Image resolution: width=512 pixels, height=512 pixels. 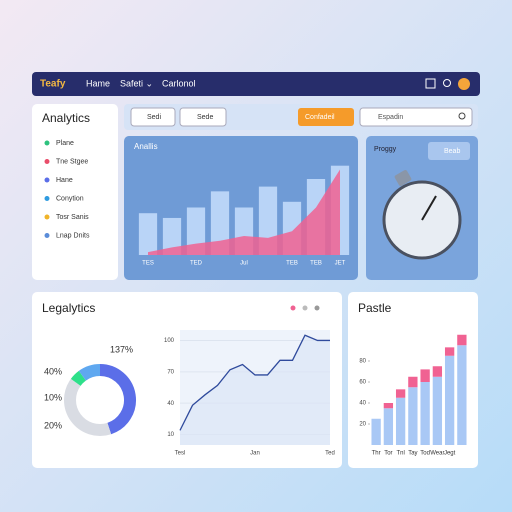 What do you see at coordinates (65, 143) in the screenshot?
I see `sidebar-item: Plane` at bounding box center [65, 143].